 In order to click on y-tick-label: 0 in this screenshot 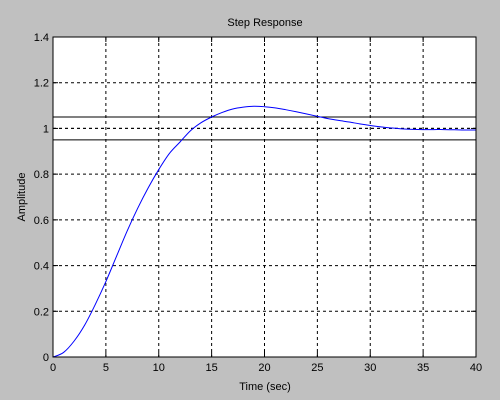, I will do `click(46, 358)`.